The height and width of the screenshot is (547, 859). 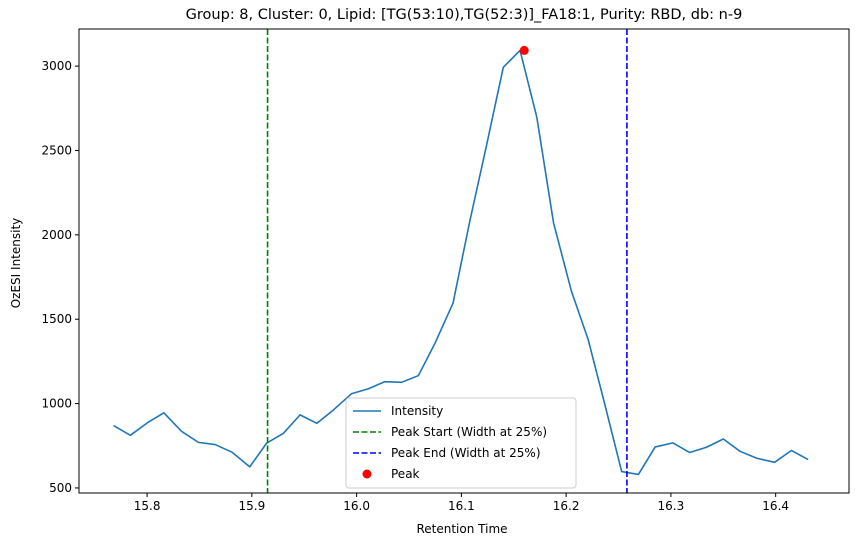 I want to click on x-tick-label: 15.8, so click(x=147, y=506).